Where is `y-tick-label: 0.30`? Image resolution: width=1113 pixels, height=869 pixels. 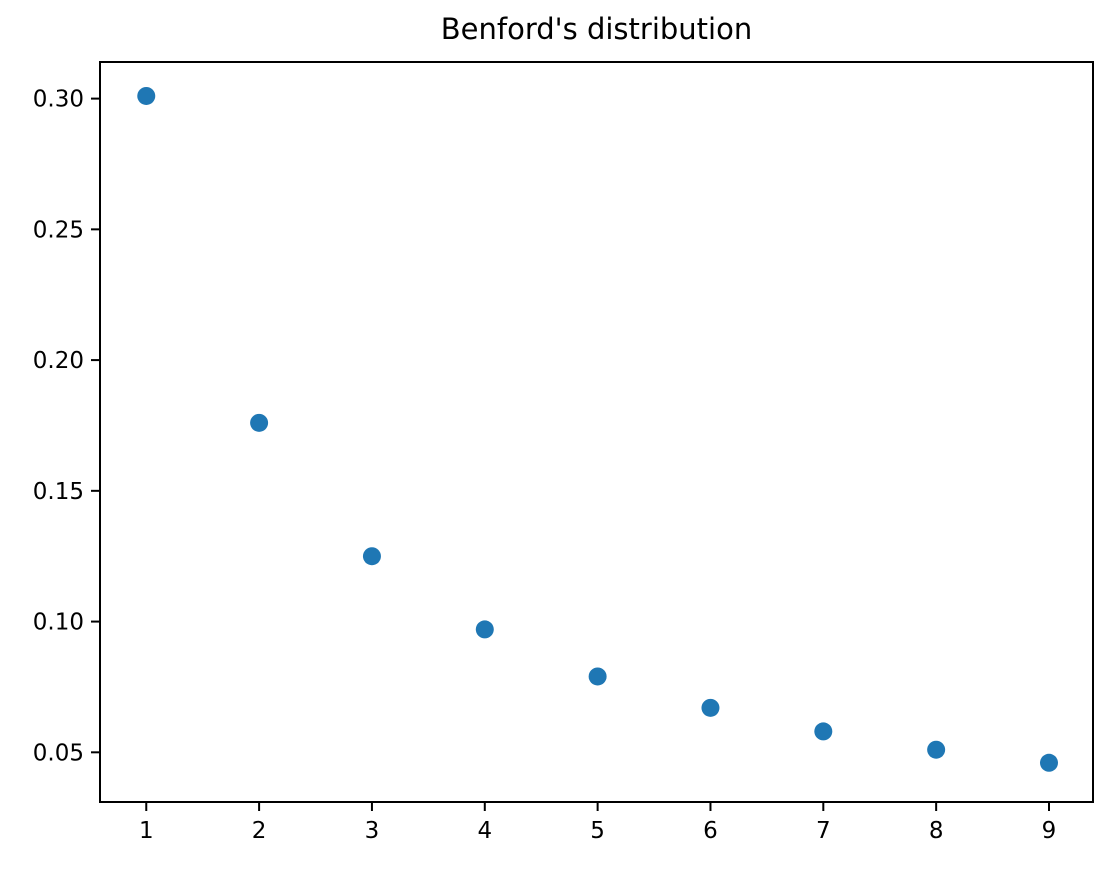
y-tick-label: 0.30 is located at coordinates (58, 100).